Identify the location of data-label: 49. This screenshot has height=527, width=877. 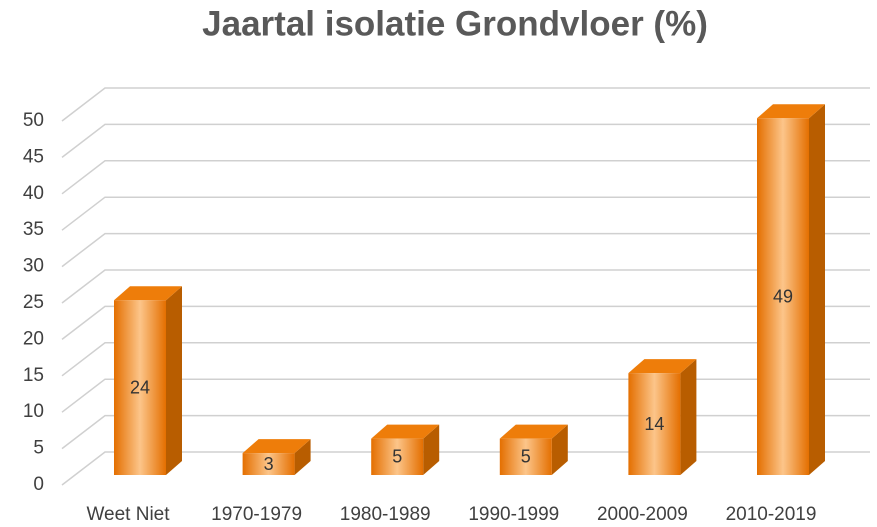
(783, 296).